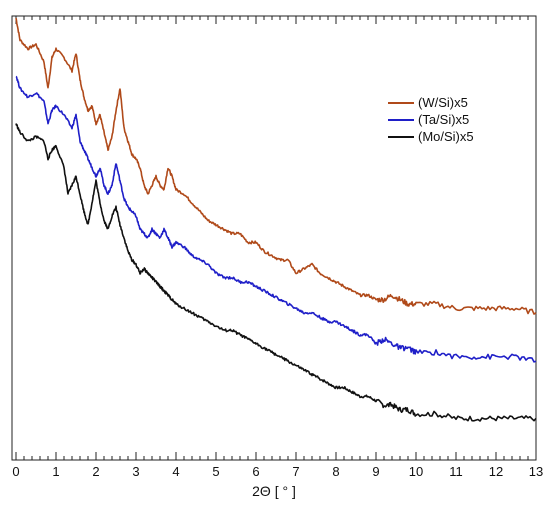 The width and height of the screenshot is (550, 508). Describe the element at coordinates (416, 471) in the screenshot. I see `x-tick-label: 10` at that location.